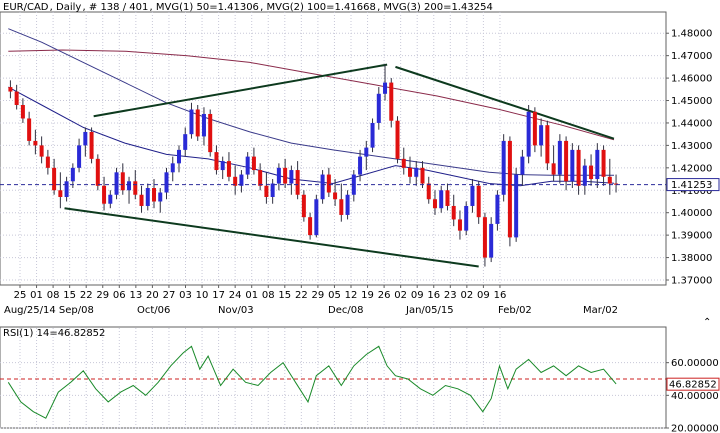 This screenshot has width=720, height=433. I want to click on month-tick-label: Jan/05/15, so click(429, 310).